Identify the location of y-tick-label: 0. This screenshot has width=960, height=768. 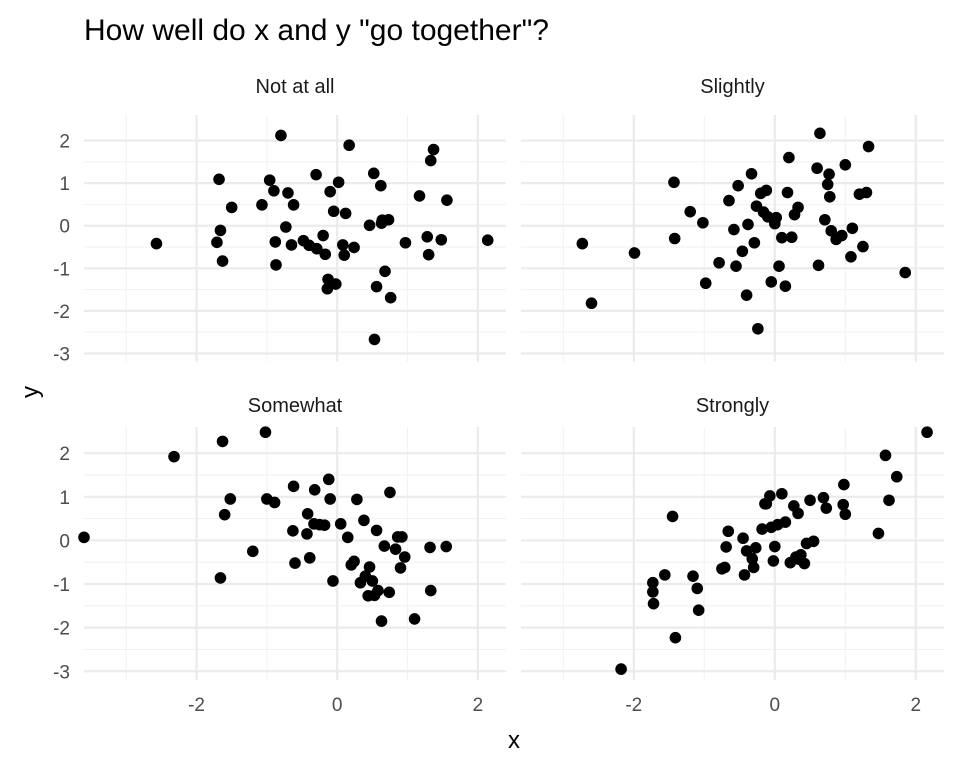
(64, 541).